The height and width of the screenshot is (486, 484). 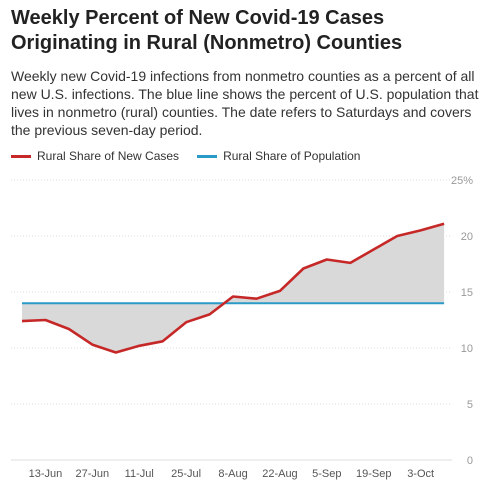 What do you see at coordinates (467, 293) in the screenshot?
I see `y-tick-label: 15` at bounding box center [467, 293].